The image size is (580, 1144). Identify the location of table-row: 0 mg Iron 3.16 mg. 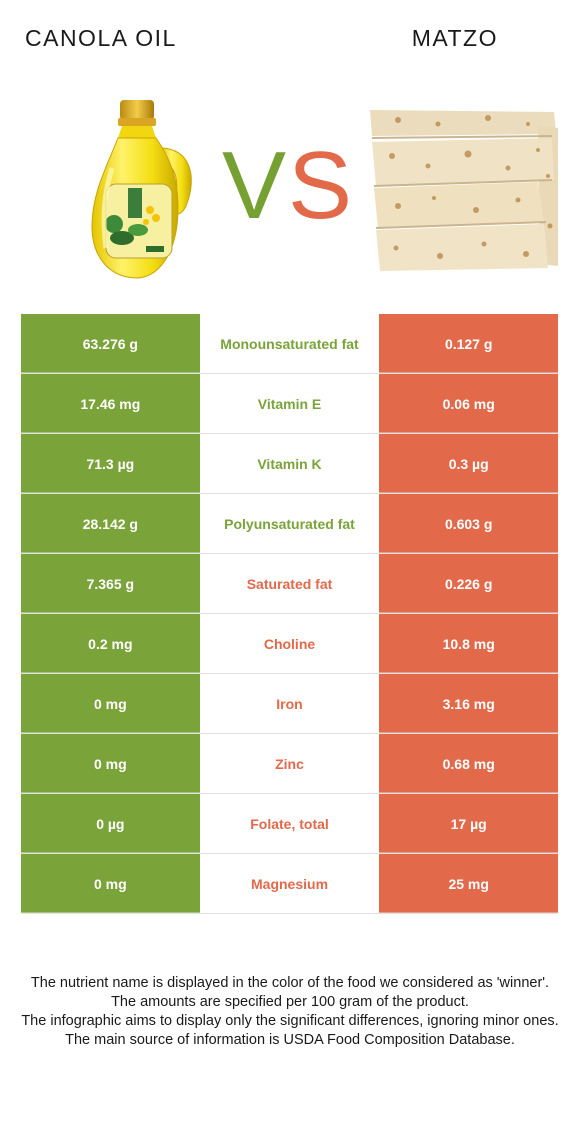
(290, 704).